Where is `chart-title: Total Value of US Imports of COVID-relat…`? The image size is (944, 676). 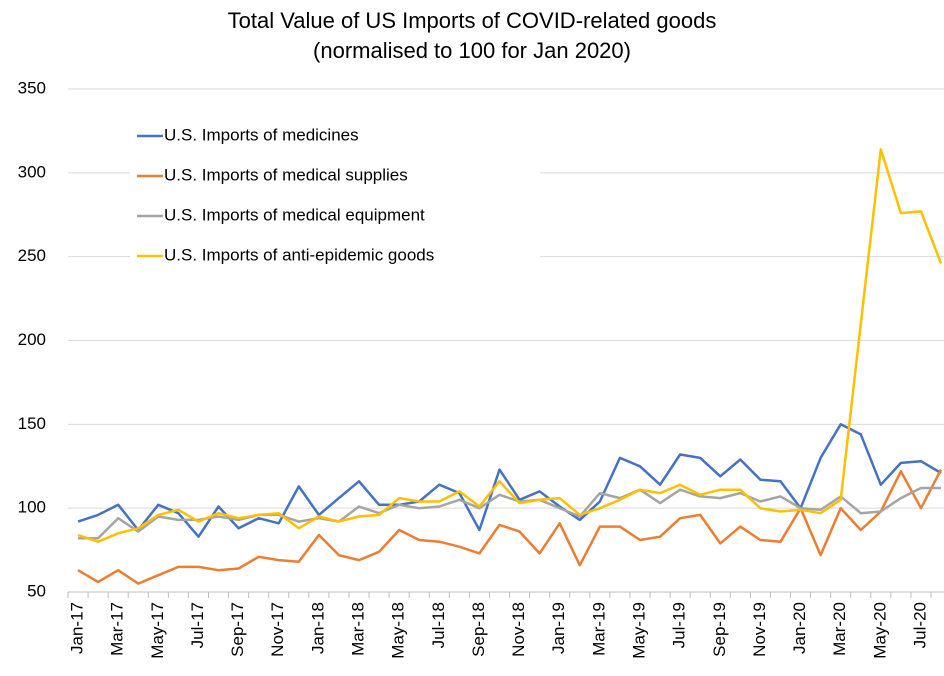 chart-title: Total Value of US Imports of COVID-relat… is located at coordinates (472, 20).